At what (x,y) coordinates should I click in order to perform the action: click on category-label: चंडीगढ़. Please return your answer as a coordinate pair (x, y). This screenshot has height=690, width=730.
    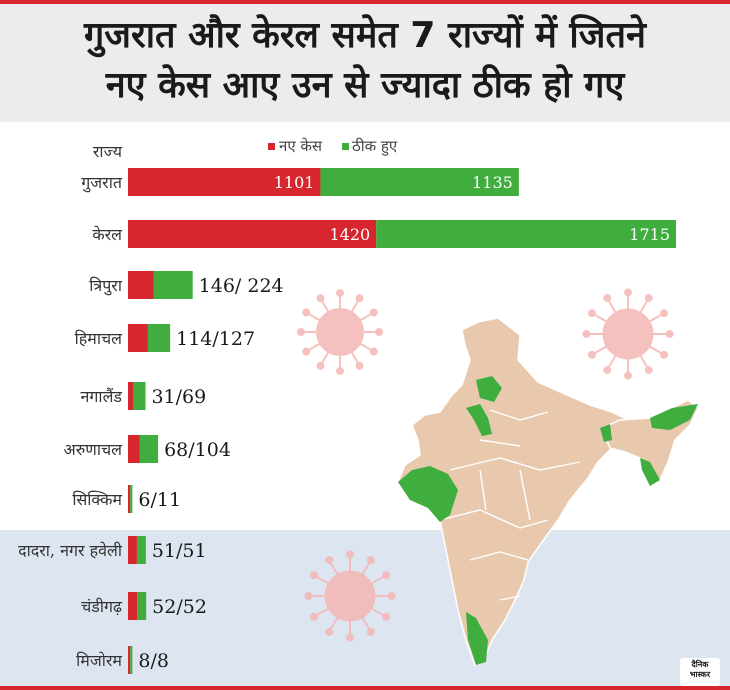
    Looking at the image, I should click on (102, 606).